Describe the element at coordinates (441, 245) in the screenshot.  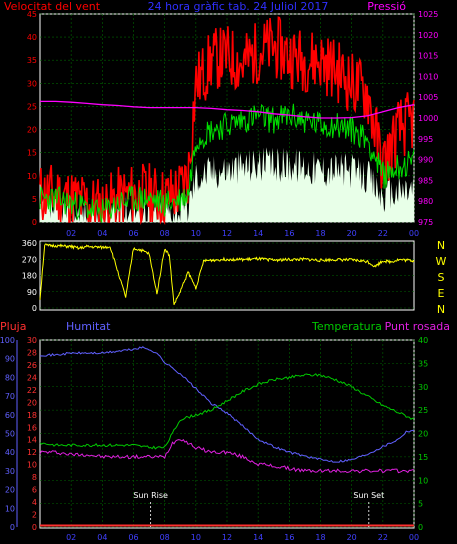
I see `direction-letter-n-top: N` at that location.